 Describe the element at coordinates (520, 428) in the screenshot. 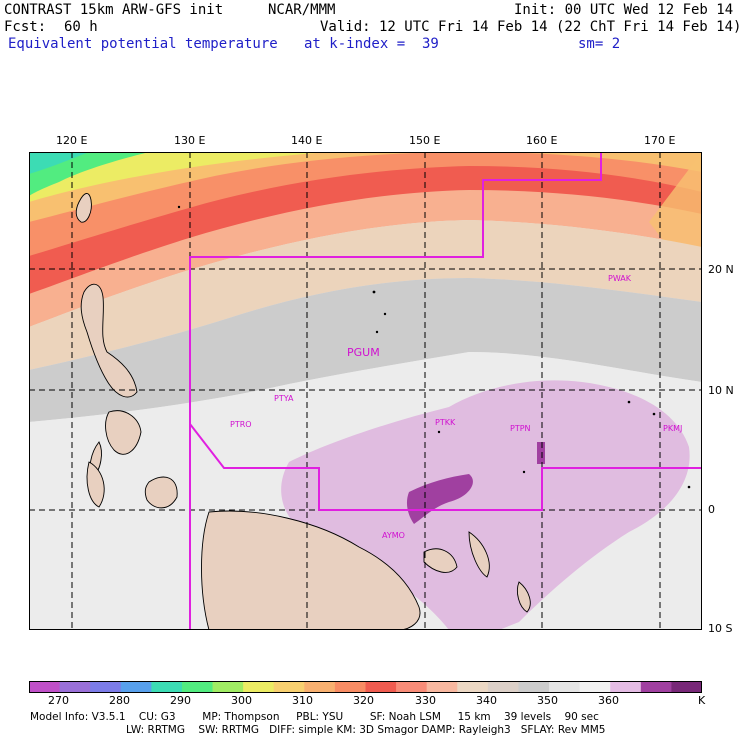

I see `station-ptpn: PTPN` at that location.